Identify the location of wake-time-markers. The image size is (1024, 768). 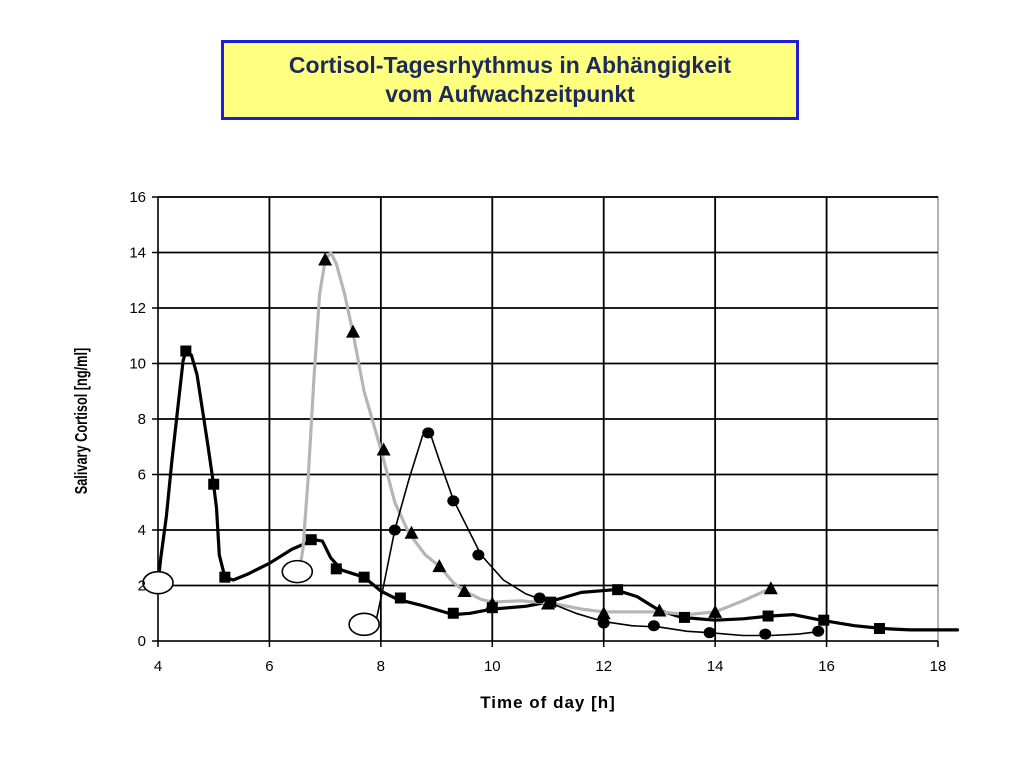
(261, 598).